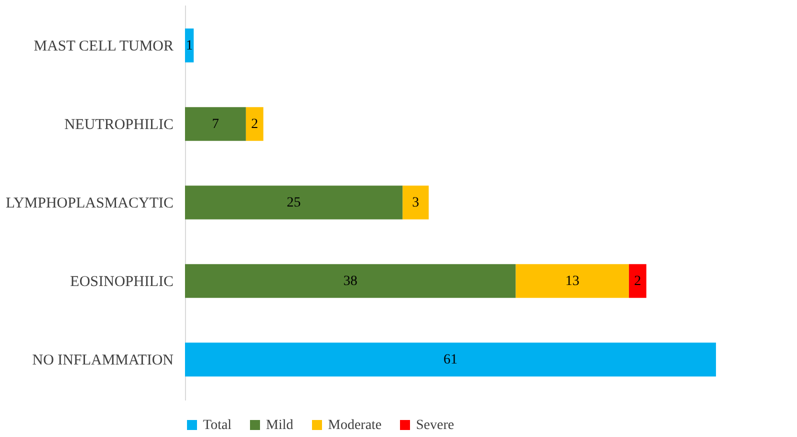  I want to click on data-label: 13, so click(572, 282).